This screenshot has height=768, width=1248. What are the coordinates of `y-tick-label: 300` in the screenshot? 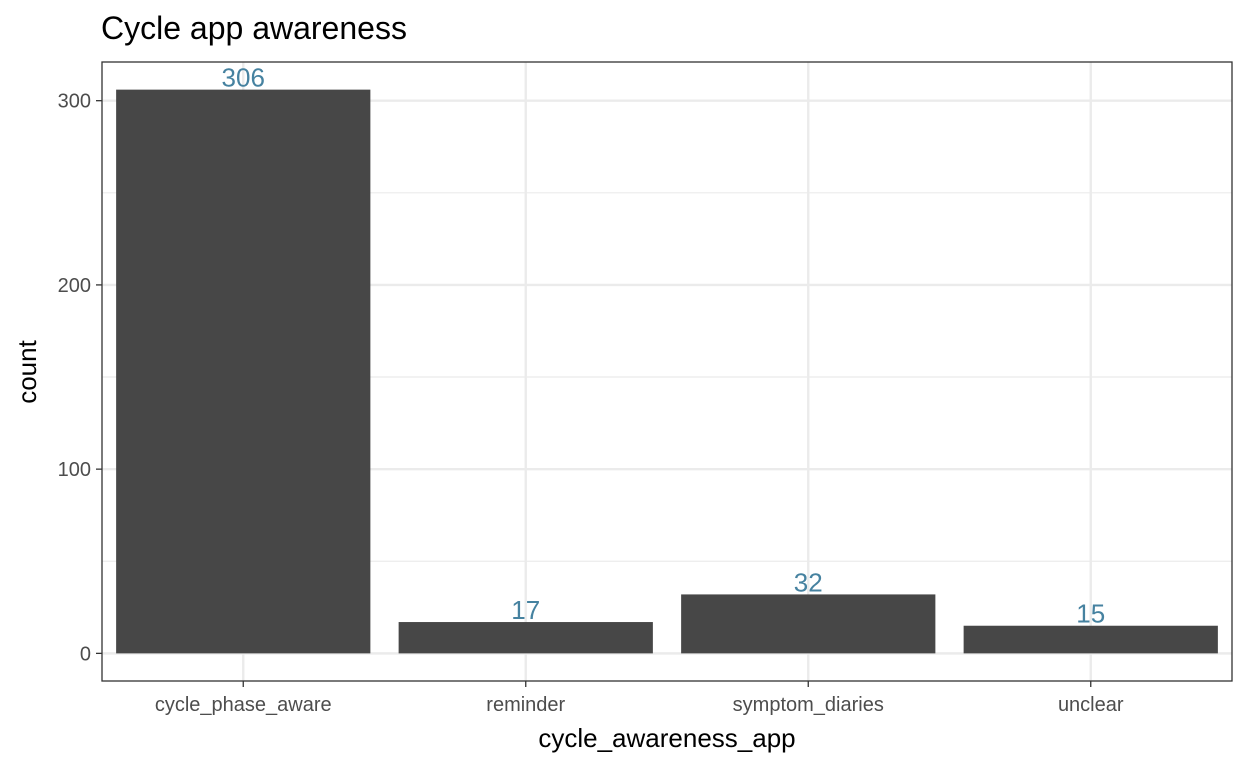 It's located at (74, 102).